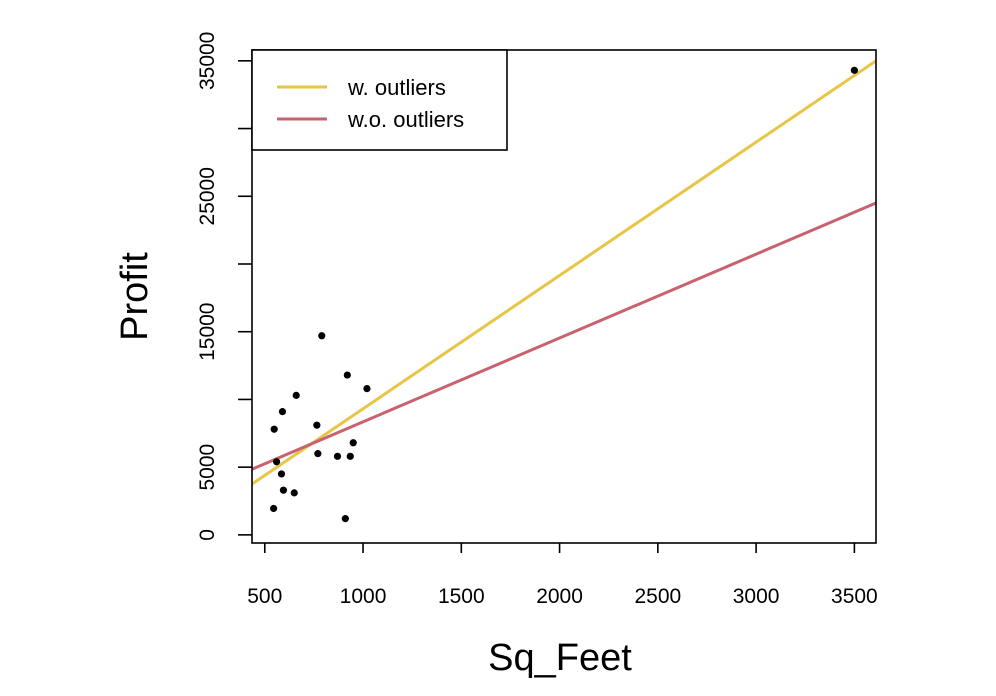 The width and height of the screenshot is (996, 696). I want to click on legend: w. outliers w.o. outliers, so click(379, 100).